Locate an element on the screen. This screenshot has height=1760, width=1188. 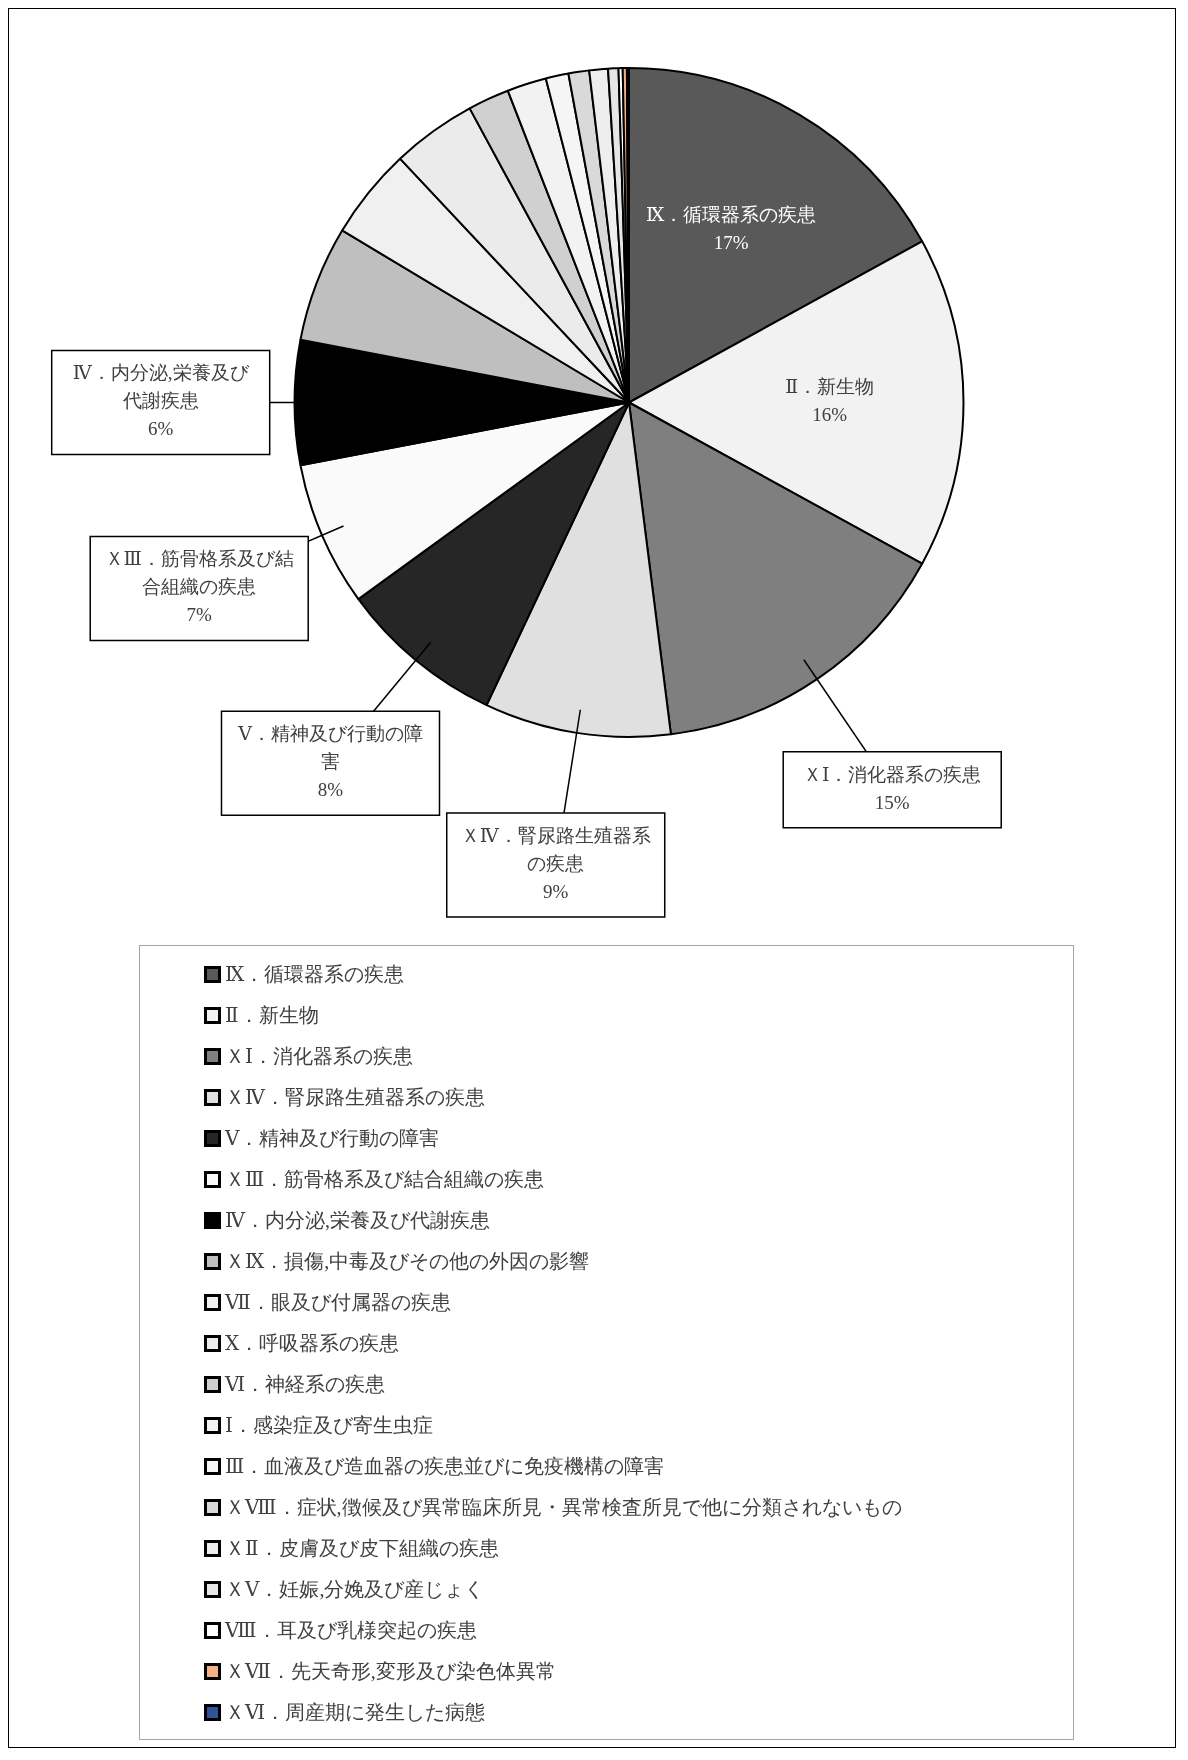
slice-label: Ⅸ．循環器系の疾患 is located at coordinates (731, 214).